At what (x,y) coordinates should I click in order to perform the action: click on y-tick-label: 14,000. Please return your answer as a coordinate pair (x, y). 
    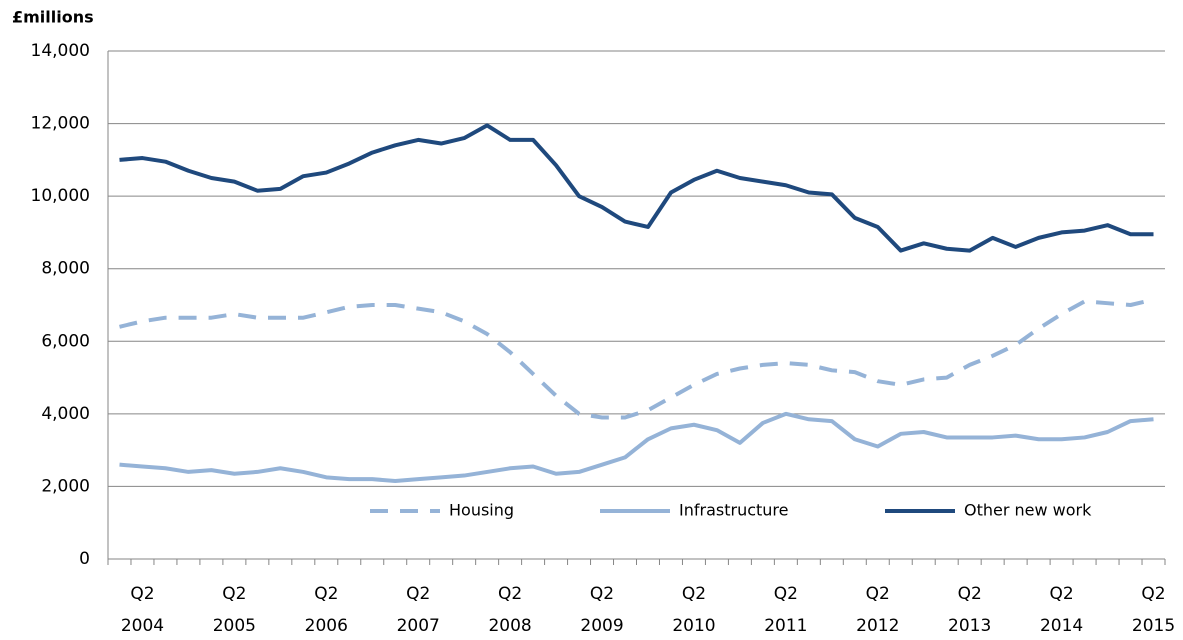
    Looking at the image, I should click on (60, 51).